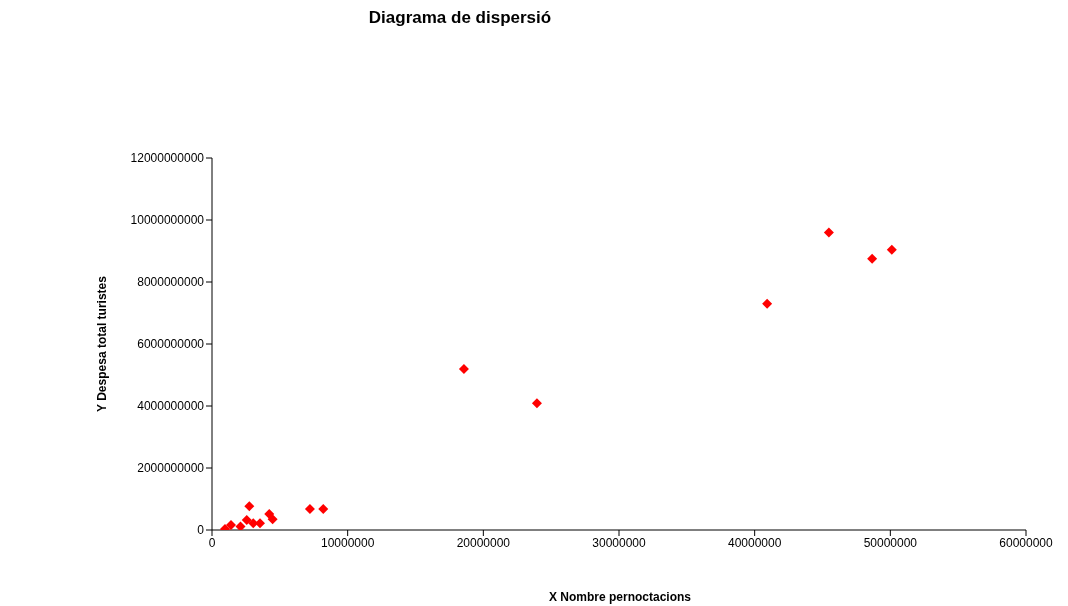 The image size is (1068, 606). I want to click on chart-title: Diagrama de dispersió, so click(460, 18).